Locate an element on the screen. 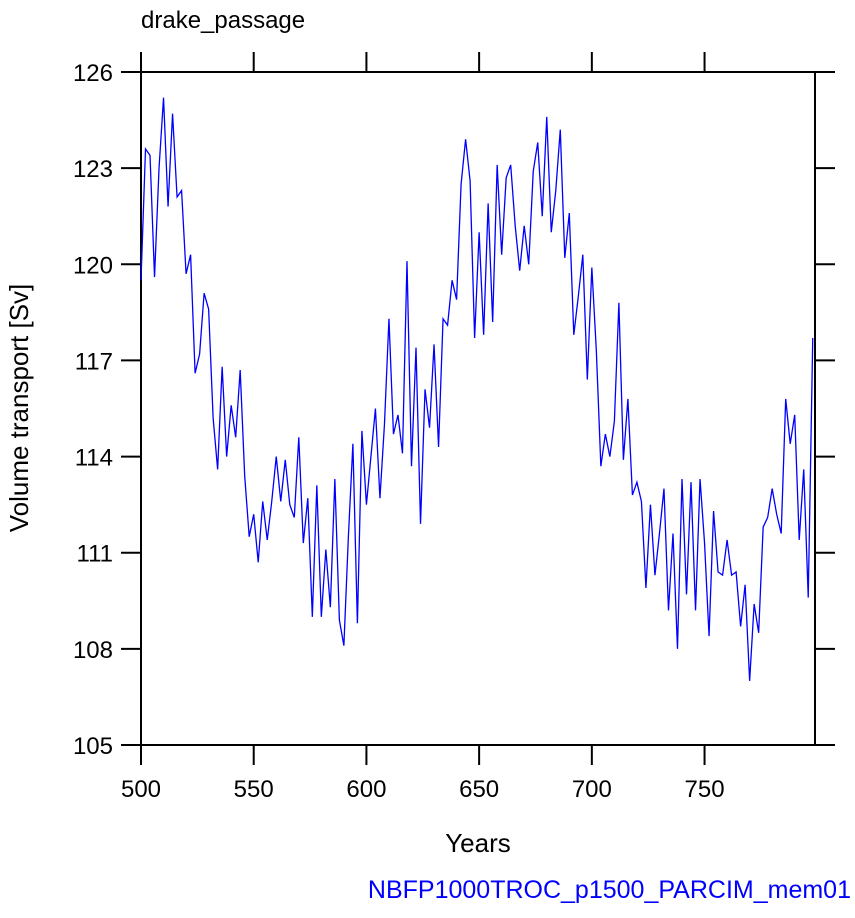 The width and height of the screenshot is (855, 918). y-tick-label: 117 is located at coordinates (94, 361).